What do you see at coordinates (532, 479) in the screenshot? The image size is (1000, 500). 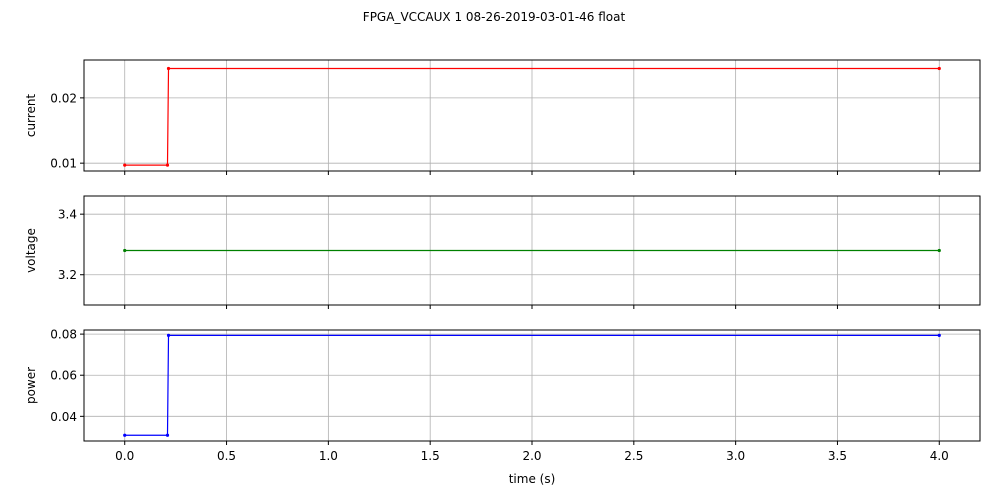 I see `x-axis-label: time (s)` at bounding box center [532, 479].